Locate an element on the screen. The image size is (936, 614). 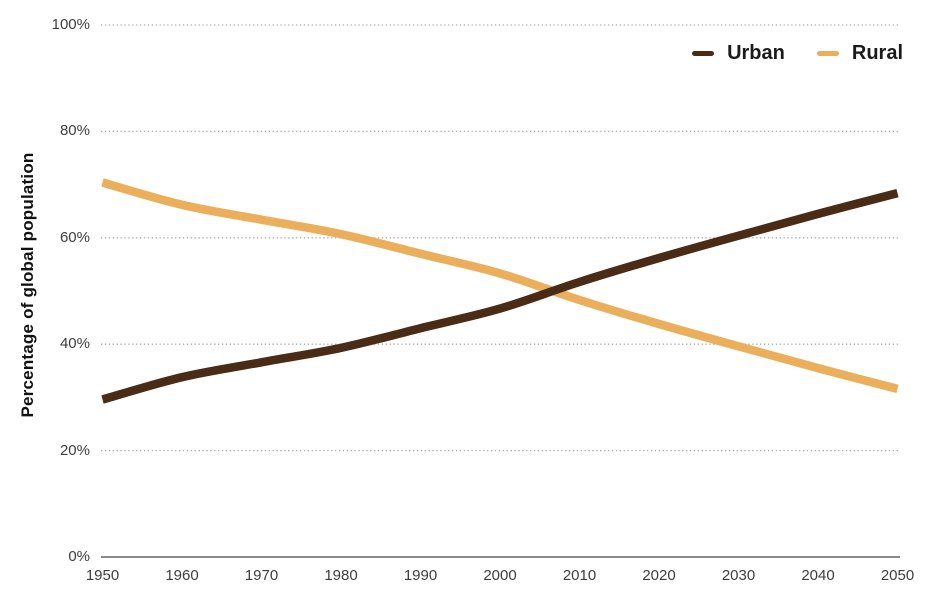
rural-legend-label: Rural is located at coordinates (877, 53).